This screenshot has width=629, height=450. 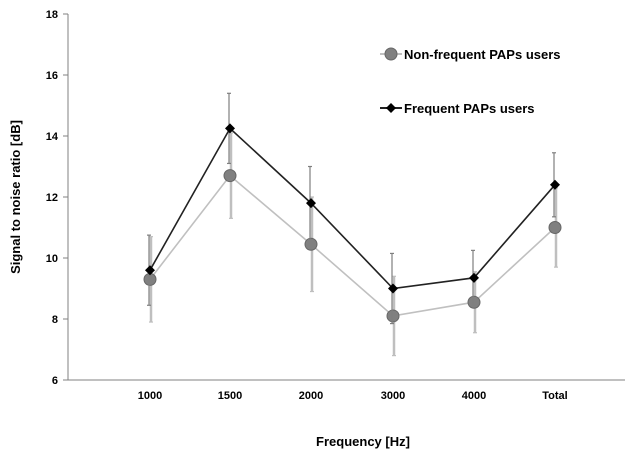 I want to click on x-tick-label: 3000, so click(x=393, y=396).